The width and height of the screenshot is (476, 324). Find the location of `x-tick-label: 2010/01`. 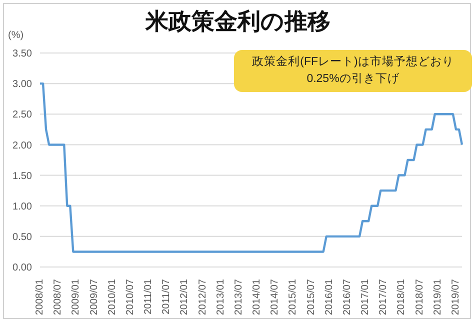

x-tick-label: 2010/01 is located at coordinates (112, 297).